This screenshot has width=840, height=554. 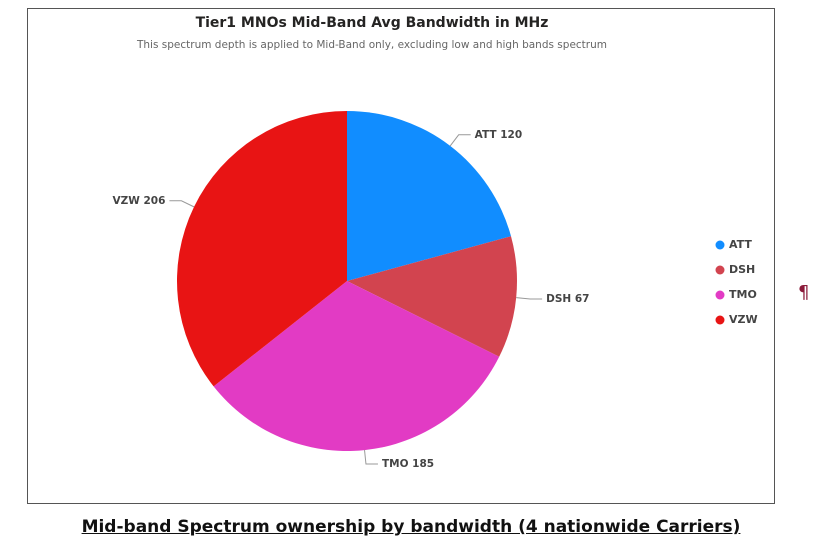 I want to click on data-label-category: VZW, so click(x=127, y=201).